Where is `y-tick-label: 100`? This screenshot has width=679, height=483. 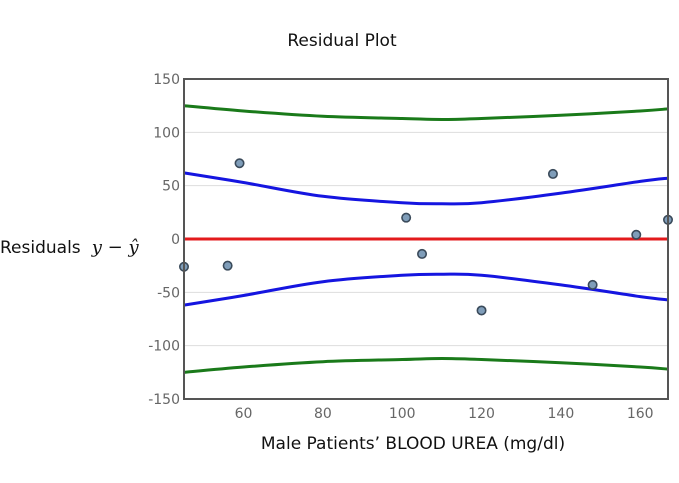 y-tick-label: 100 is located at coordinates (166, 133).